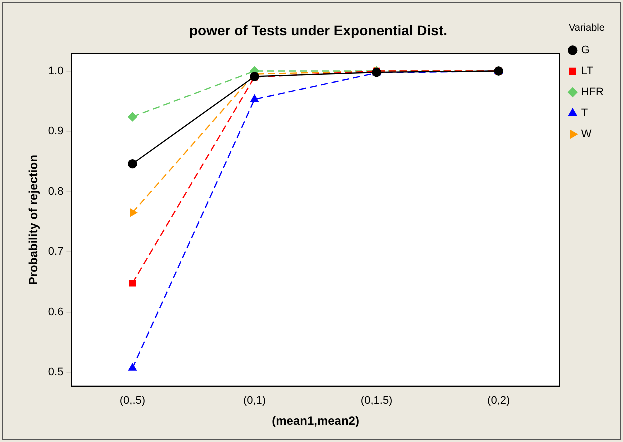 The image size is (623, 442). I want to click on legend-label: T, so click(584, 114).